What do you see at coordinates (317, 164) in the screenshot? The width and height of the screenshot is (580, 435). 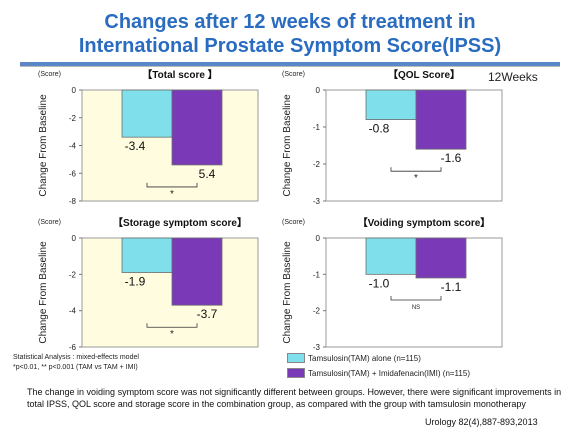 I see `panel2-y-tick-label: -2` at bounding box center [317, 164].